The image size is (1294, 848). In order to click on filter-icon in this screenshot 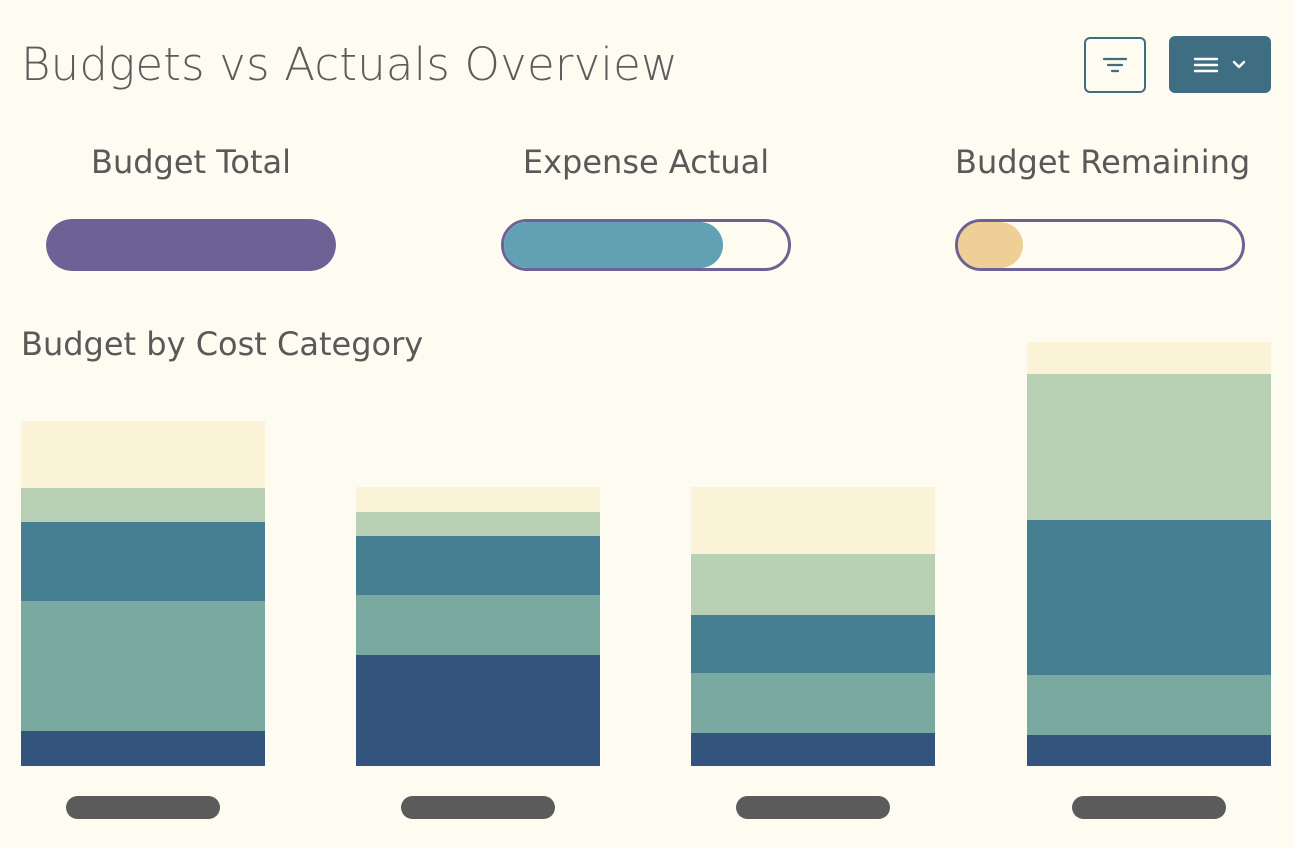, I will do `click(1115, 65)`.